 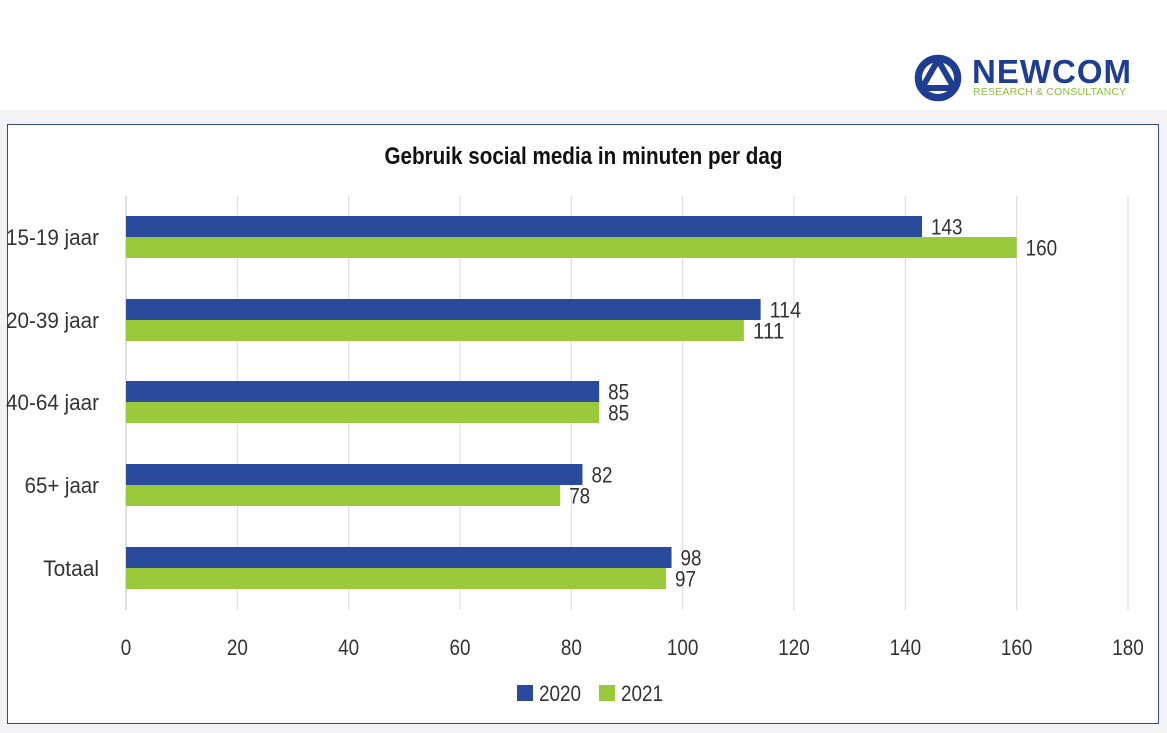 What do you see at coordinates (794, 647) in the screenshot?
I see `x-tick-label-120: 120` at bounding box center [794, 647].